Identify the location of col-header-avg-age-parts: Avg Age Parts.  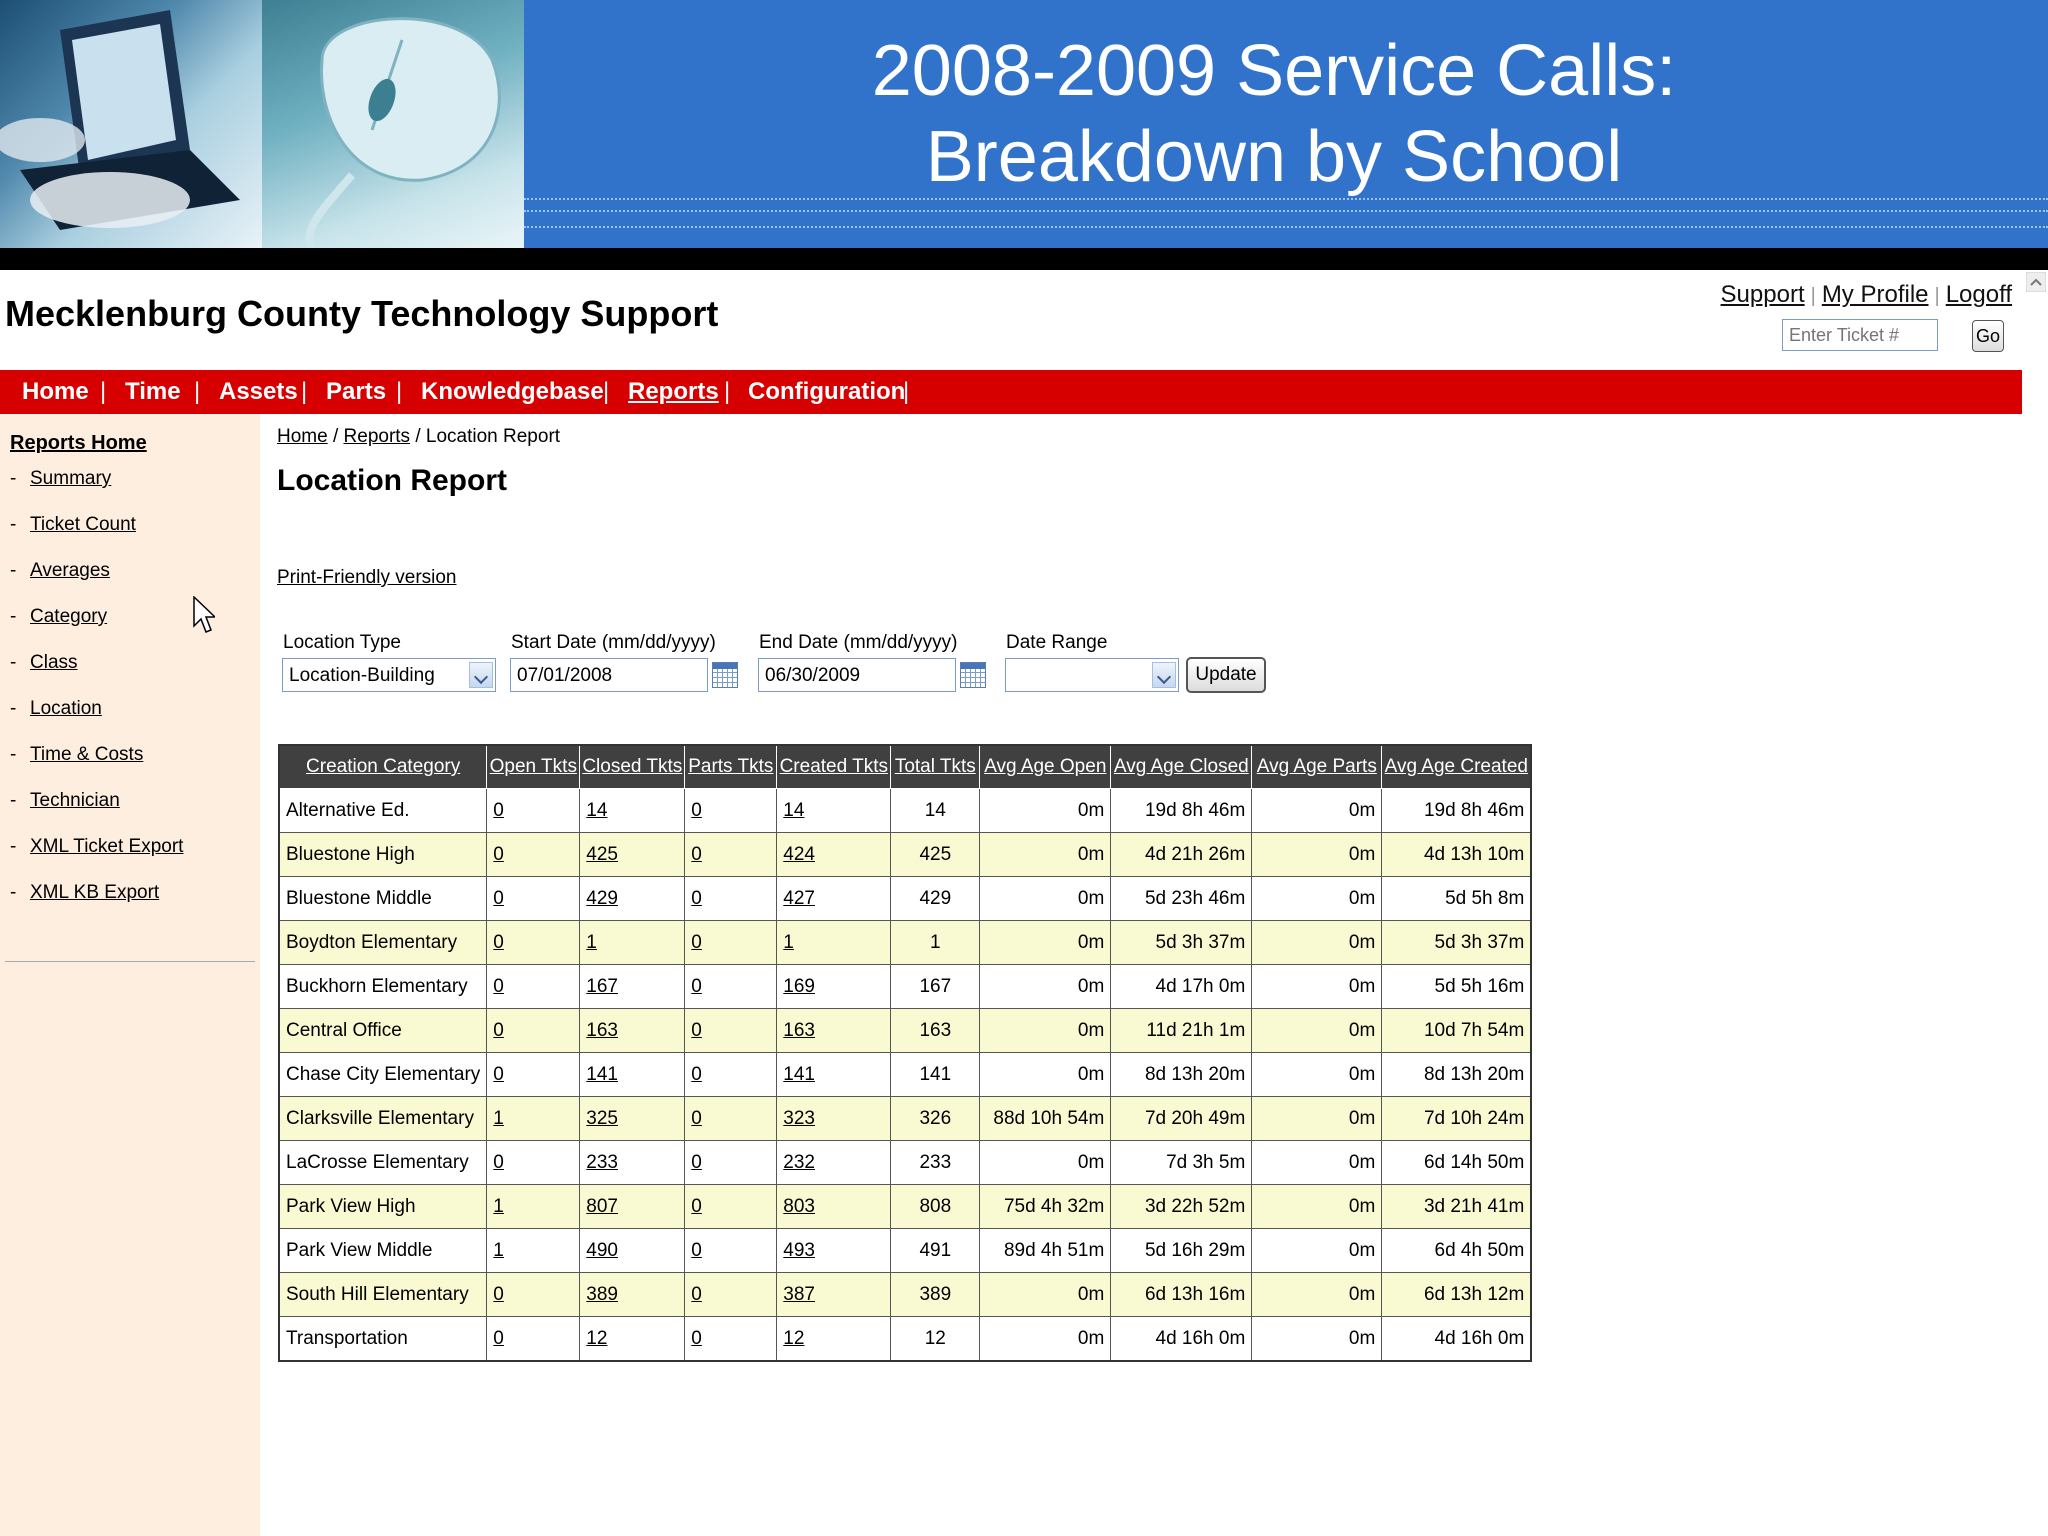
(1317, 766).